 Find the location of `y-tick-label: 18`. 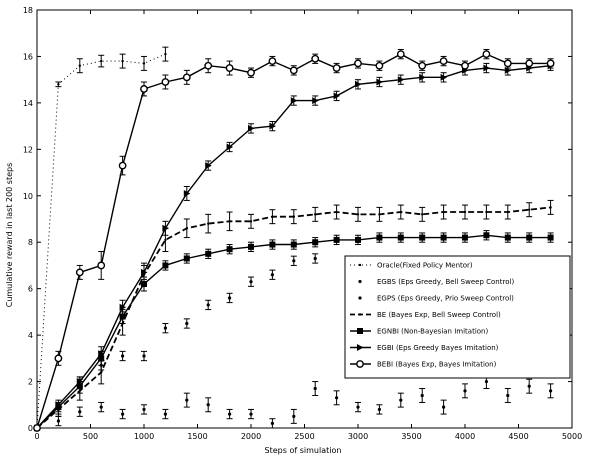

y-tick-label: 18 is located at coordinates (28, 10).